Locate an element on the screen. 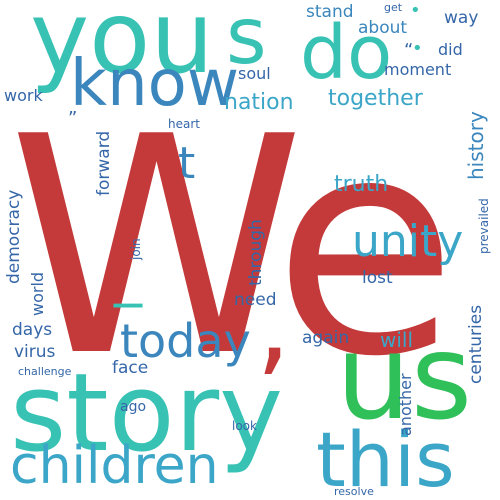  word-prevailed: prevailed is located at coordinates (484, 226).